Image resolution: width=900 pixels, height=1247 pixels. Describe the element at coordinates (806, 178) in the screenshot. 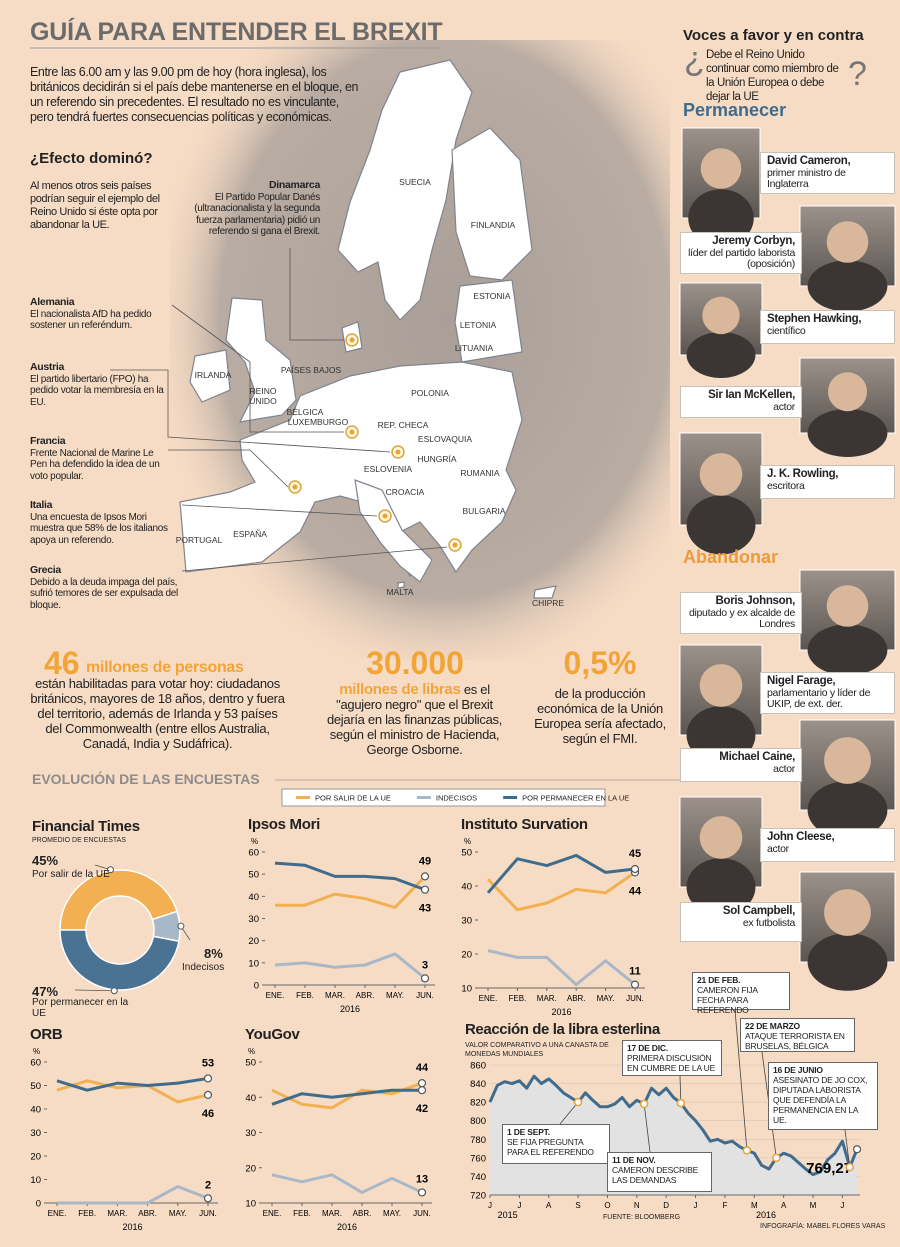

I see `person-role: primer ministro de Inglaterra` at that location.